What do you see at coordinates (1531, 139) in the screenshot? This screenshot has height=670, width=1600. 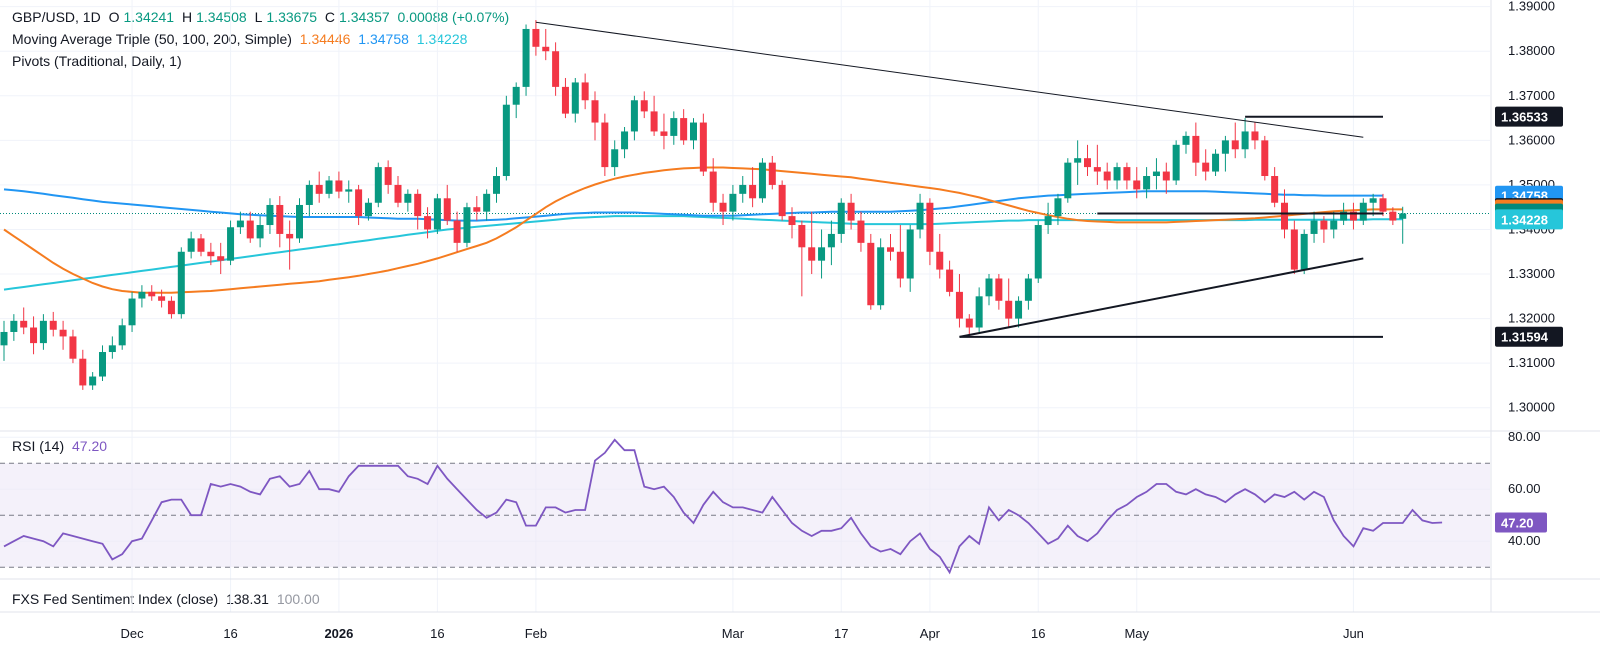 I see `price-tick-label: 1.36000` at bounding box center [1531, 139].